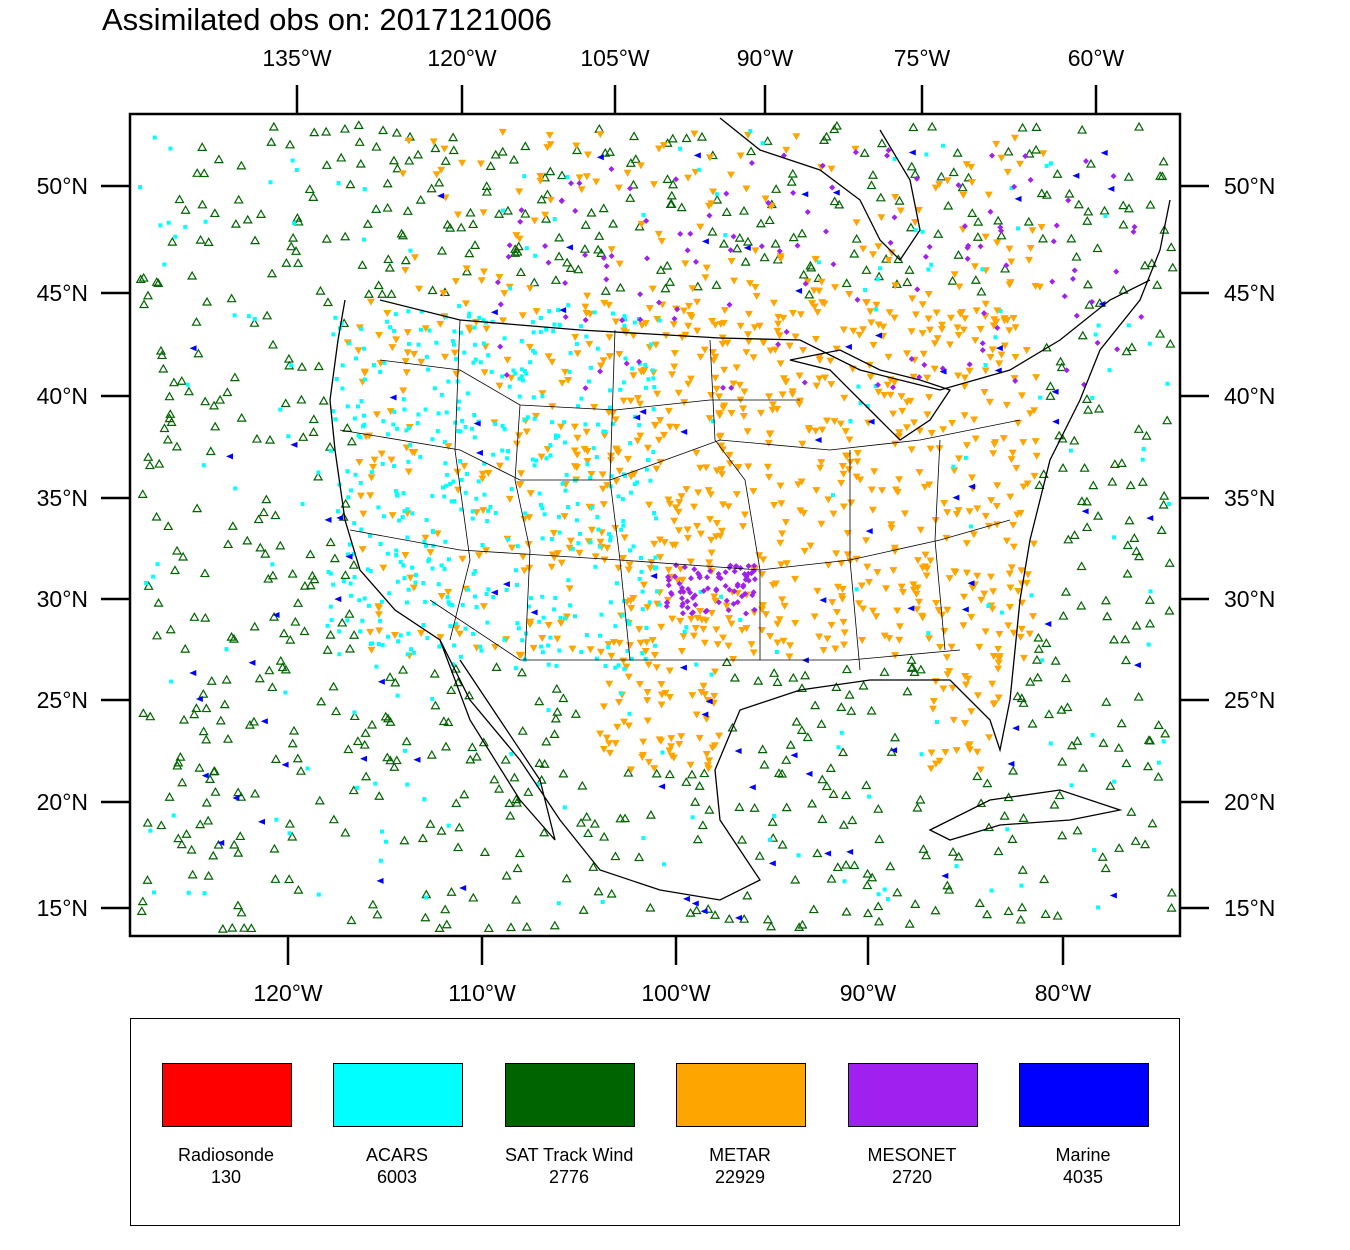 This screenshot has width=1350, height=1250. Describe the element at coordinates (62, 802) in the screenshot. I see `left-tick-label: 20°N` at that location.